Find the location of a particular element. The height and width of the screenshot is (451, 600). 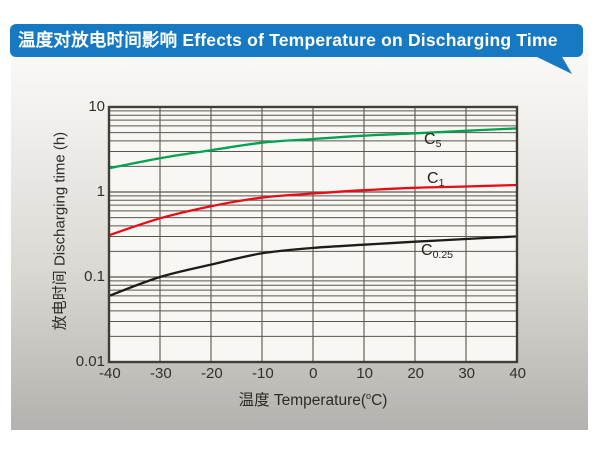

x-tick-label: -40 is located at coordinates (110, 373).